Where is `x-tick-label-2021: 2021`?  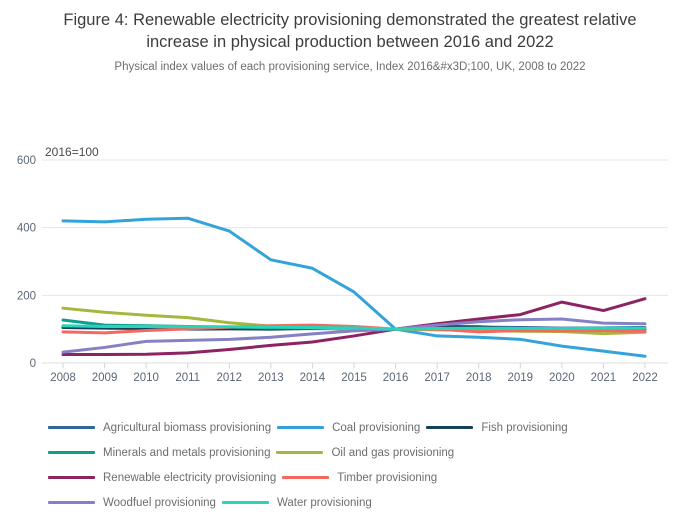
x-tick-label-2021: 2021 is located at coordinates (604, 378).